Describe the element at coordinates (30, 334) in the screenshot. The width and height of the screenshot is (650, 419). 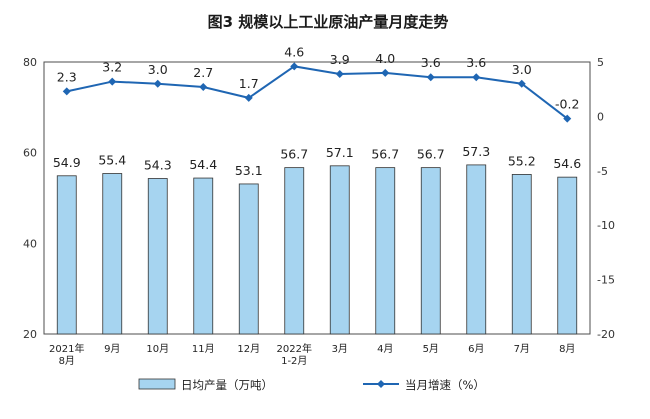
I see `y-left-tick-label: 20` at that location.